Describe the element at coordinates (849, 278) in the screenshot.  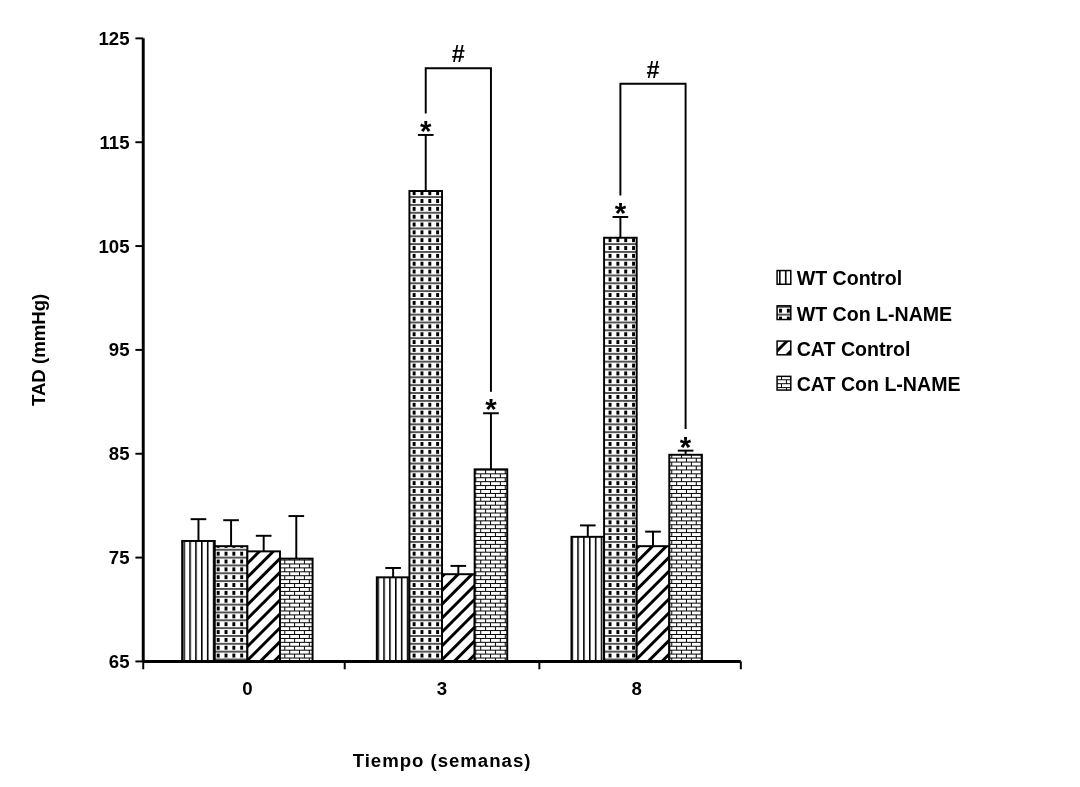
I see `legend-label: WT Control` at that location.